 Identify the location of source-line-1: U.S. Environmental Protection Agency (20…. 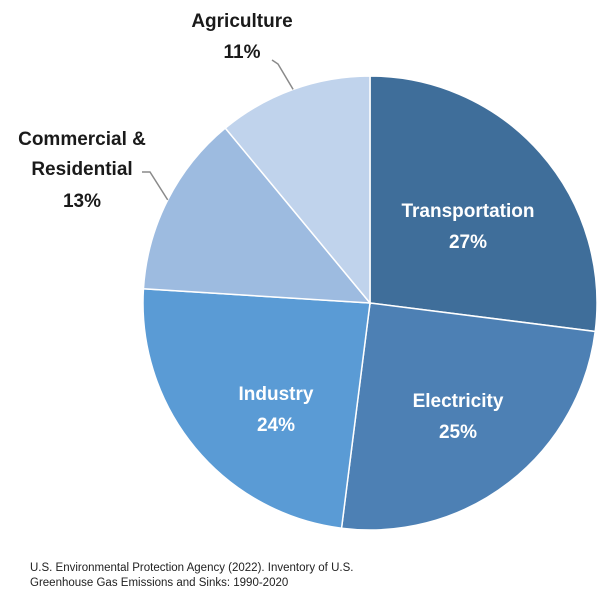
(192, 568).